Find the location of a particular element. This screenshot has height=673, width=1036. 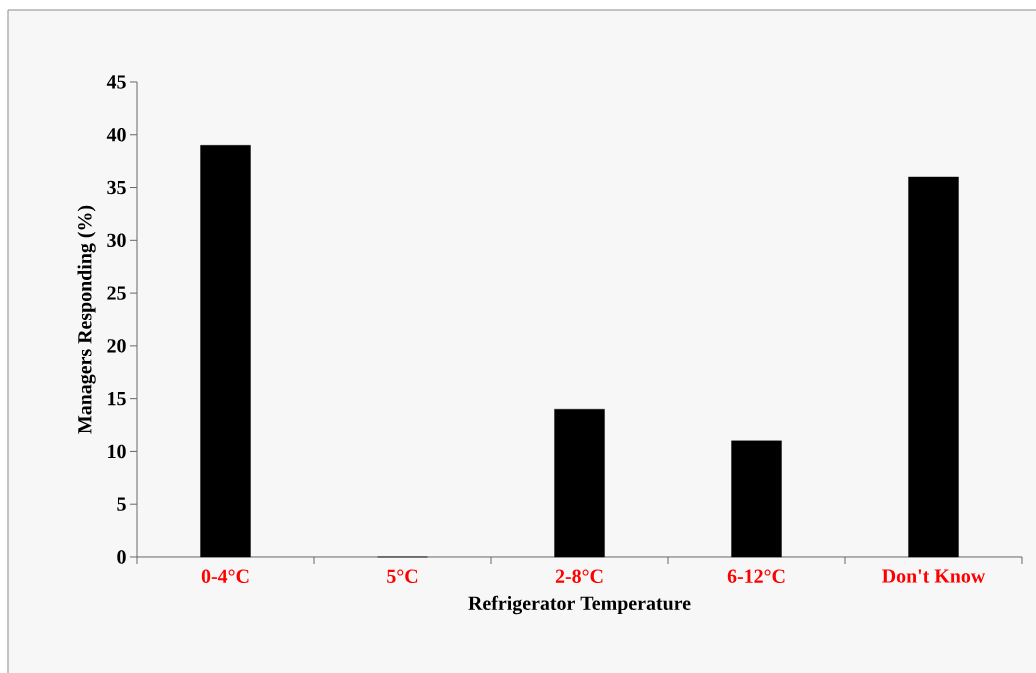

y-tick-label: 0 is located at coordinates (121, 557).